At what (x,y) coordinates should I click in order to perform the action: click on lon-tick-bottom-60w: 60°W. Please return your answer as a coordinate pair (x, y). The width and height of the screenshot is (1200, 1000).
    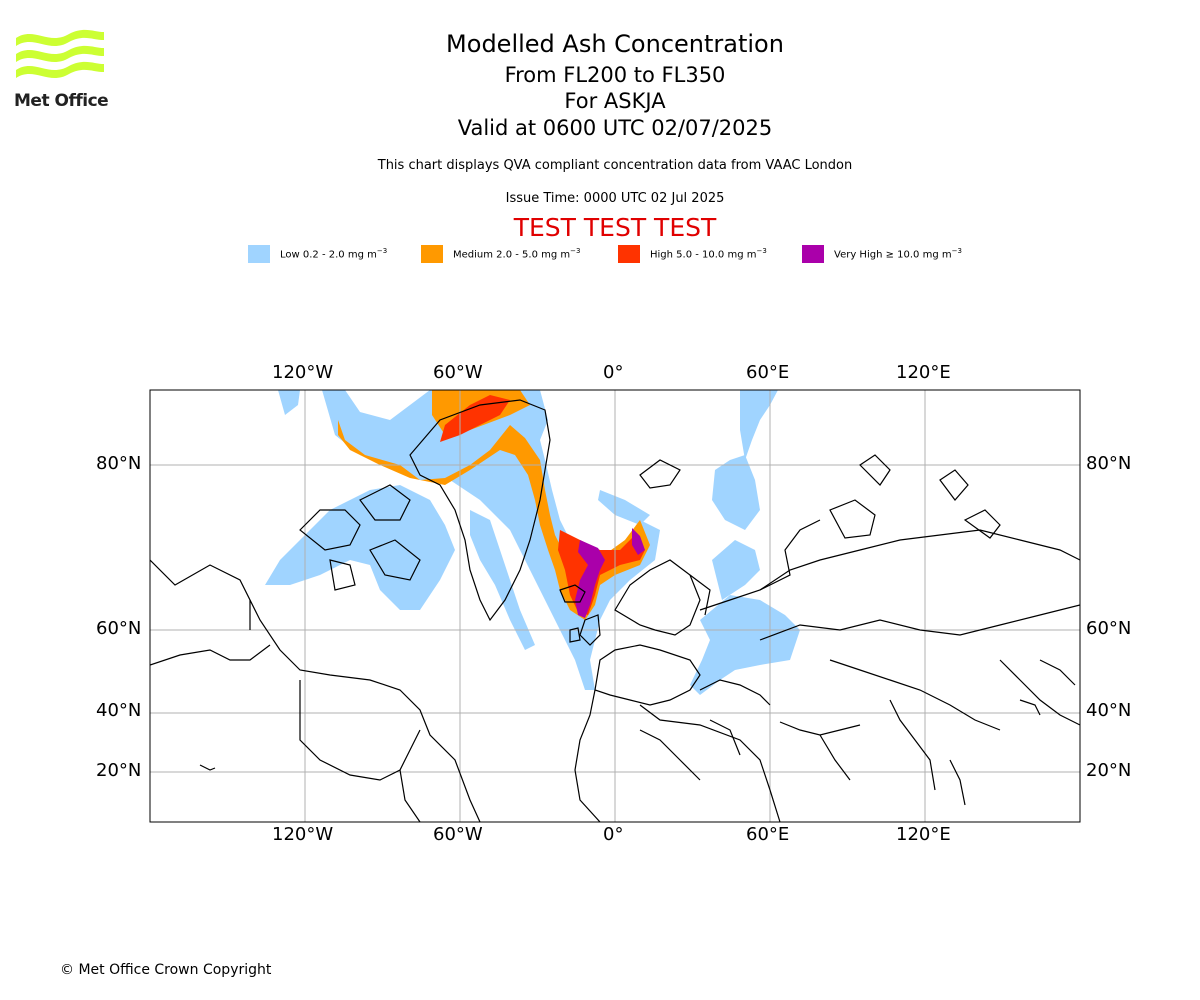
    Looking at the image, I should click on (458, 834).